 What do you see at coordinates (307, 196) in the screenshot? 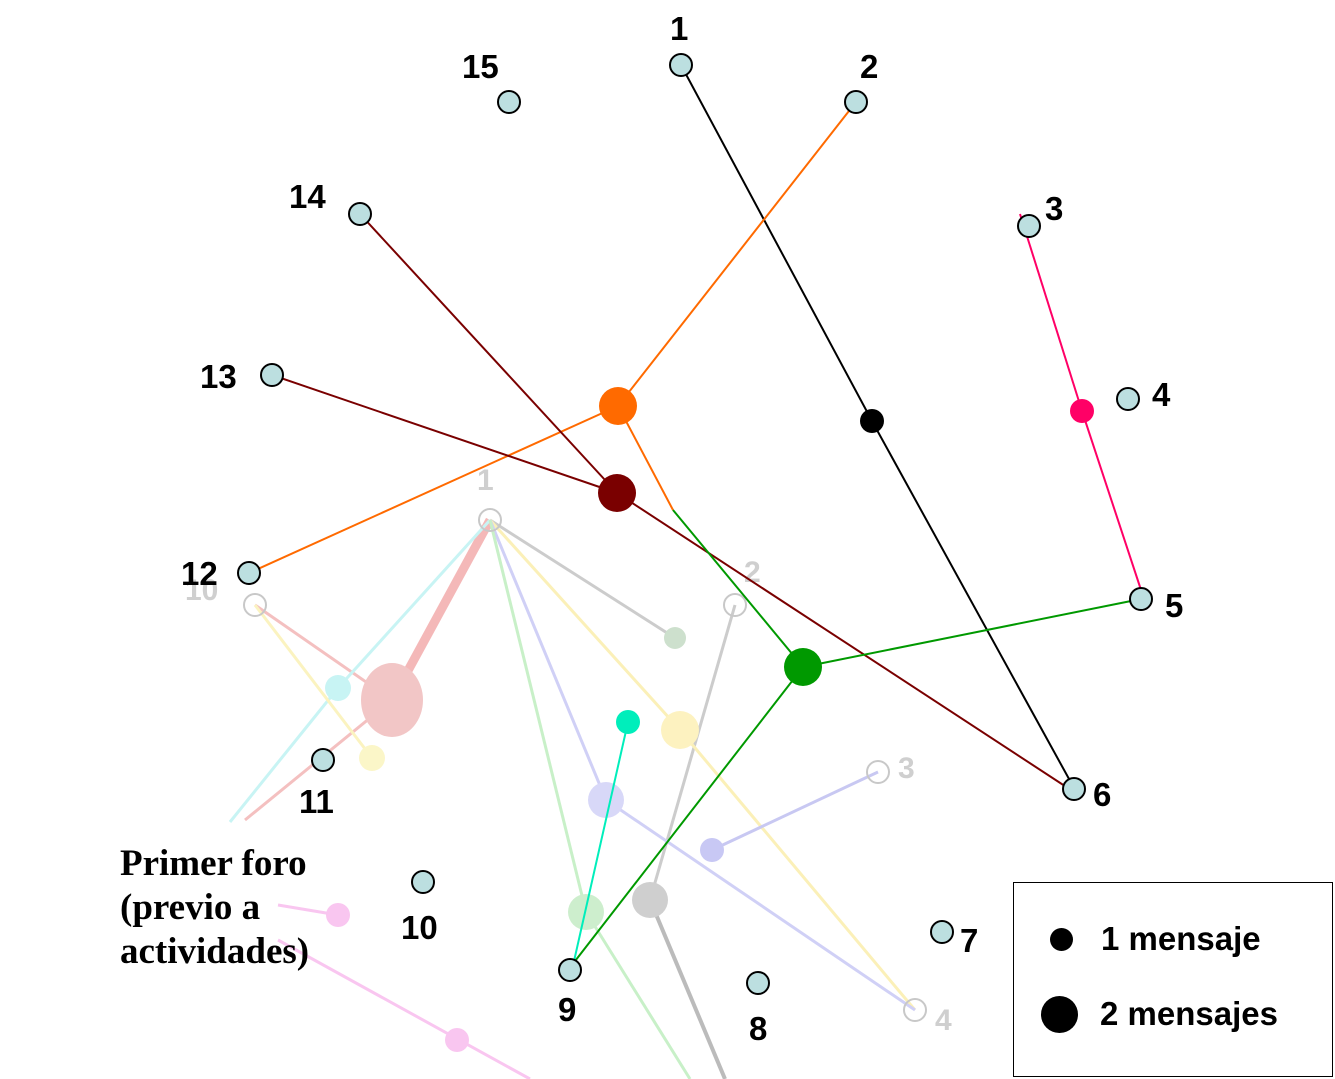
I see `participant-label-14: 14` at bounding box center [307, 196].